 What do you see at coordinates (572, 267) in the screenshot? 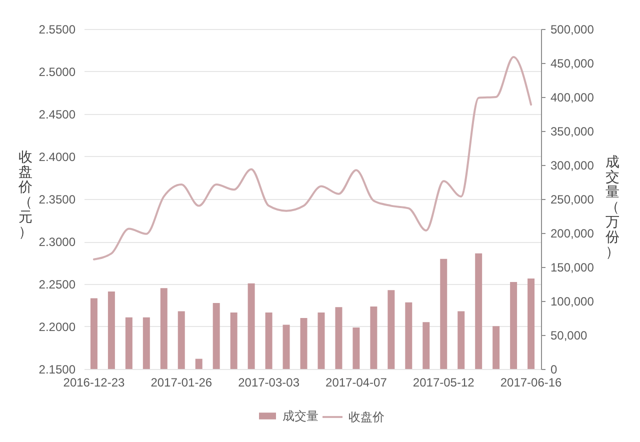
I see `y2-tick-label: 150,000` at bounding box center [572, 267].